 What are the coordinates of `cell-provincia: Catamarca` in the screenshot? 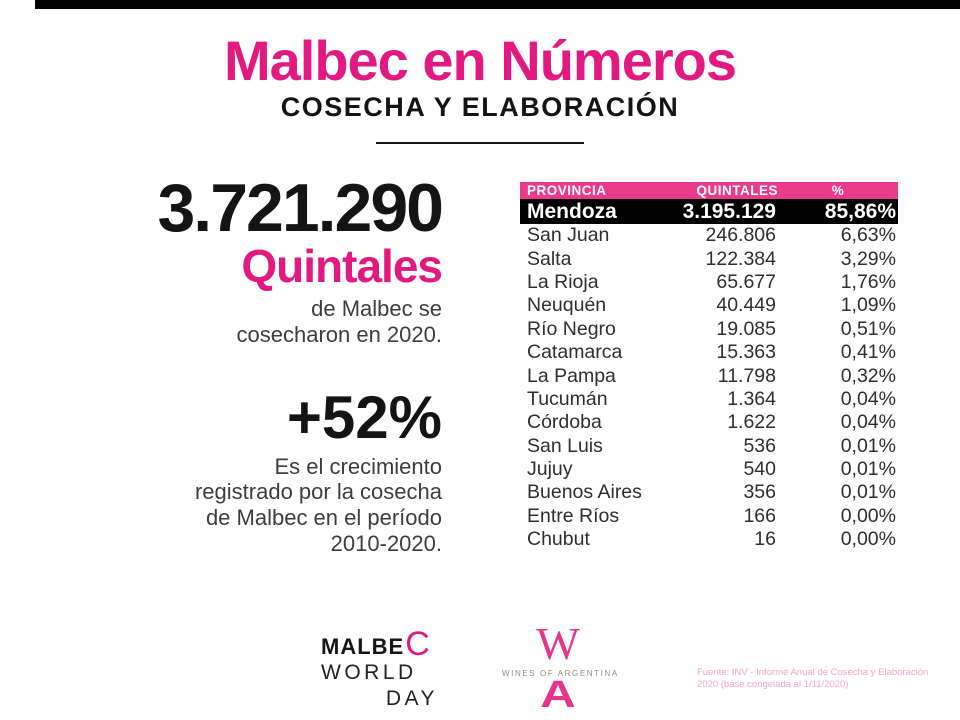 It's located at (575, 352).